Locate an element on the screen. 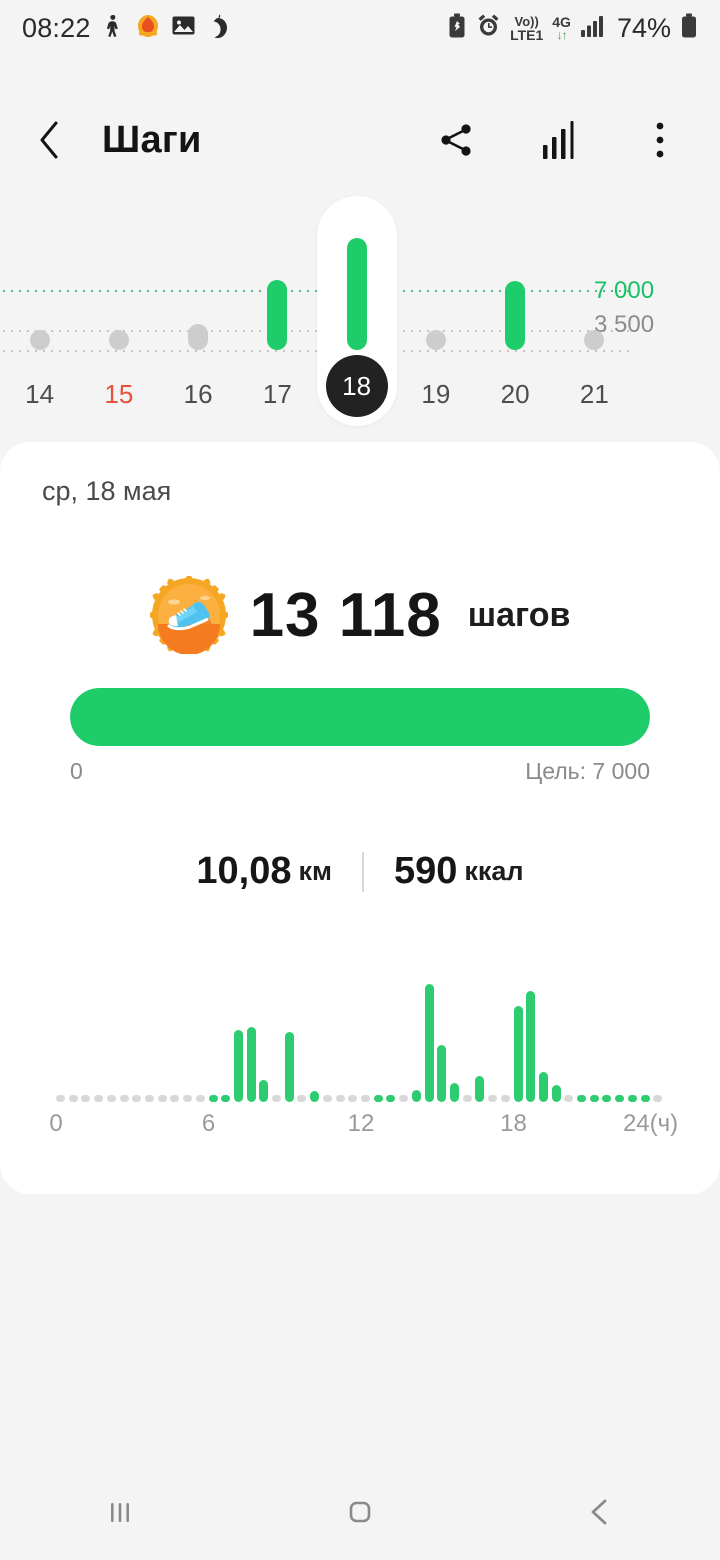 The width and height of the screenshot is (720, 1560). home-button is located at coordinates (360, 1512).